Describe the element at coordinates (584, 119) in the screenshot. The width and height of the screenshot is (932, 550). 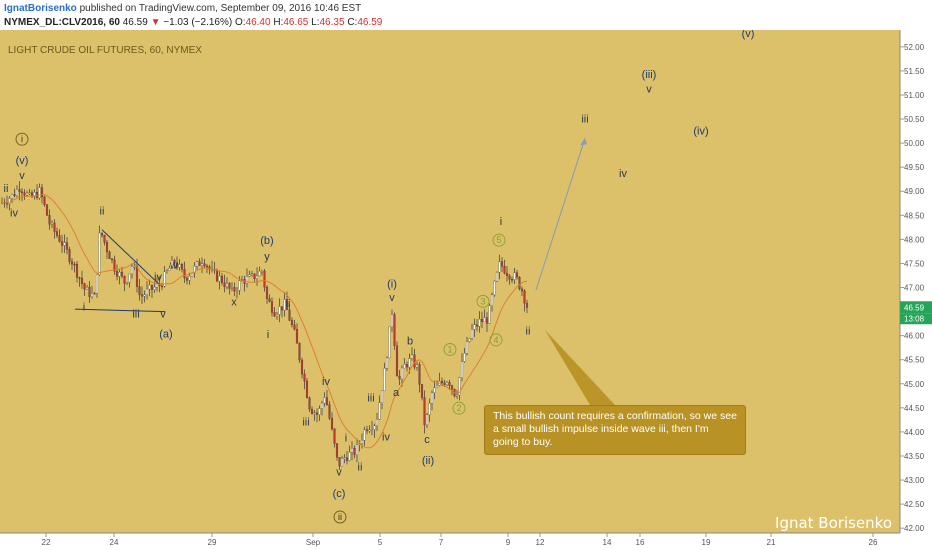
I see `wave-label: iii` at that location.